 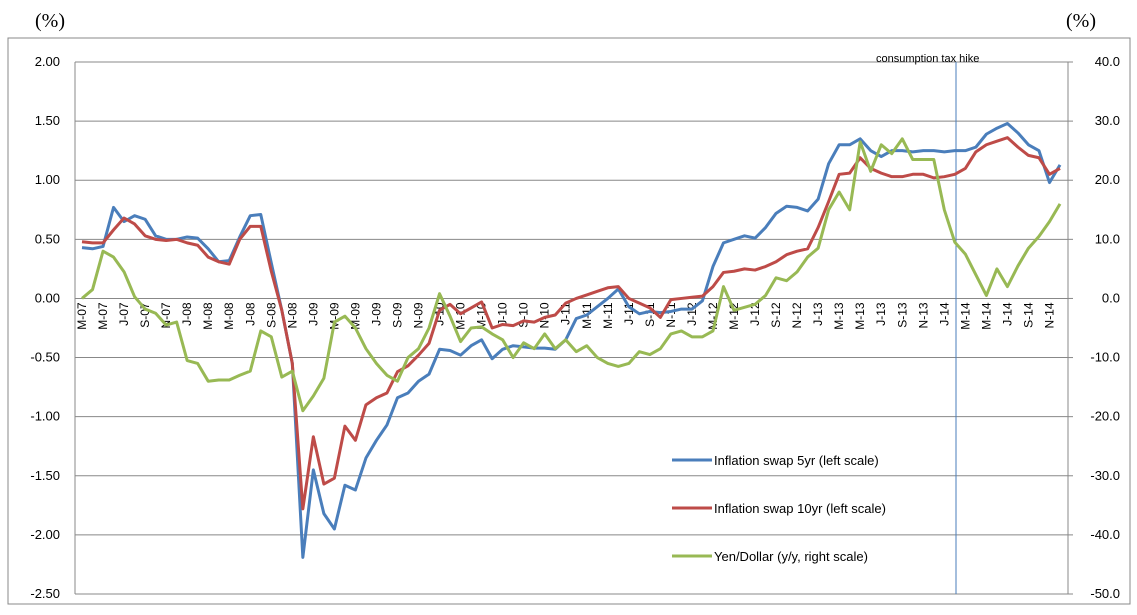 I want to click on y2-tick-label: 40.0, so click(x=1107, y=61).